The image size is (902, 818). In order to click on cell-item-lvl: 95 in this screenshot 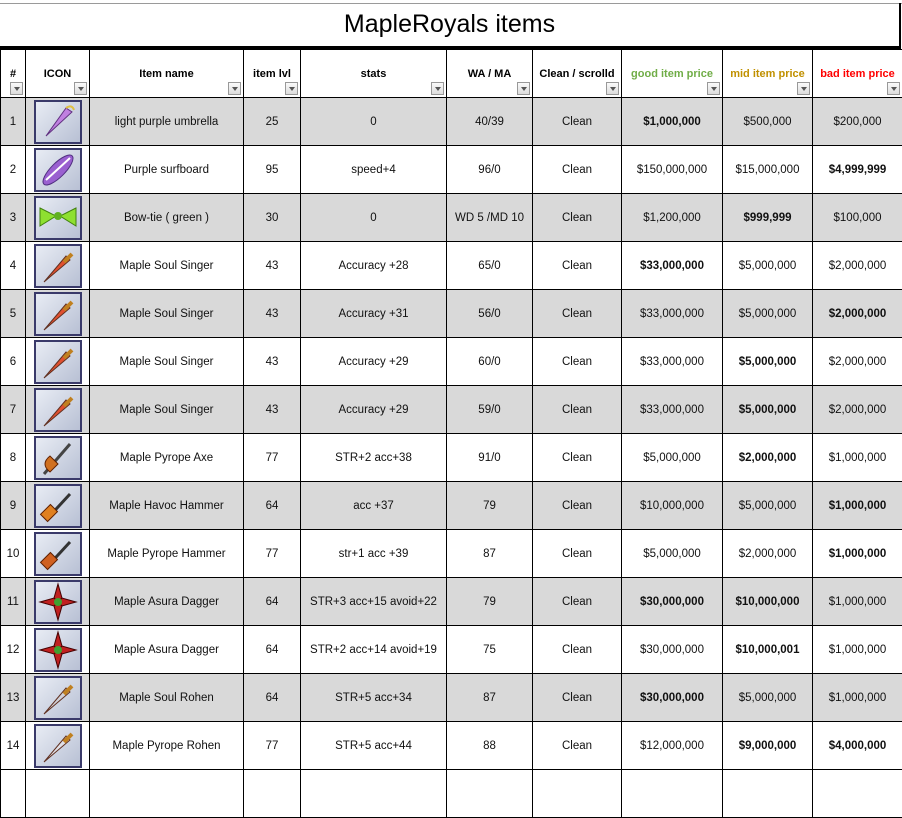, I will do `click(272, 170)`.